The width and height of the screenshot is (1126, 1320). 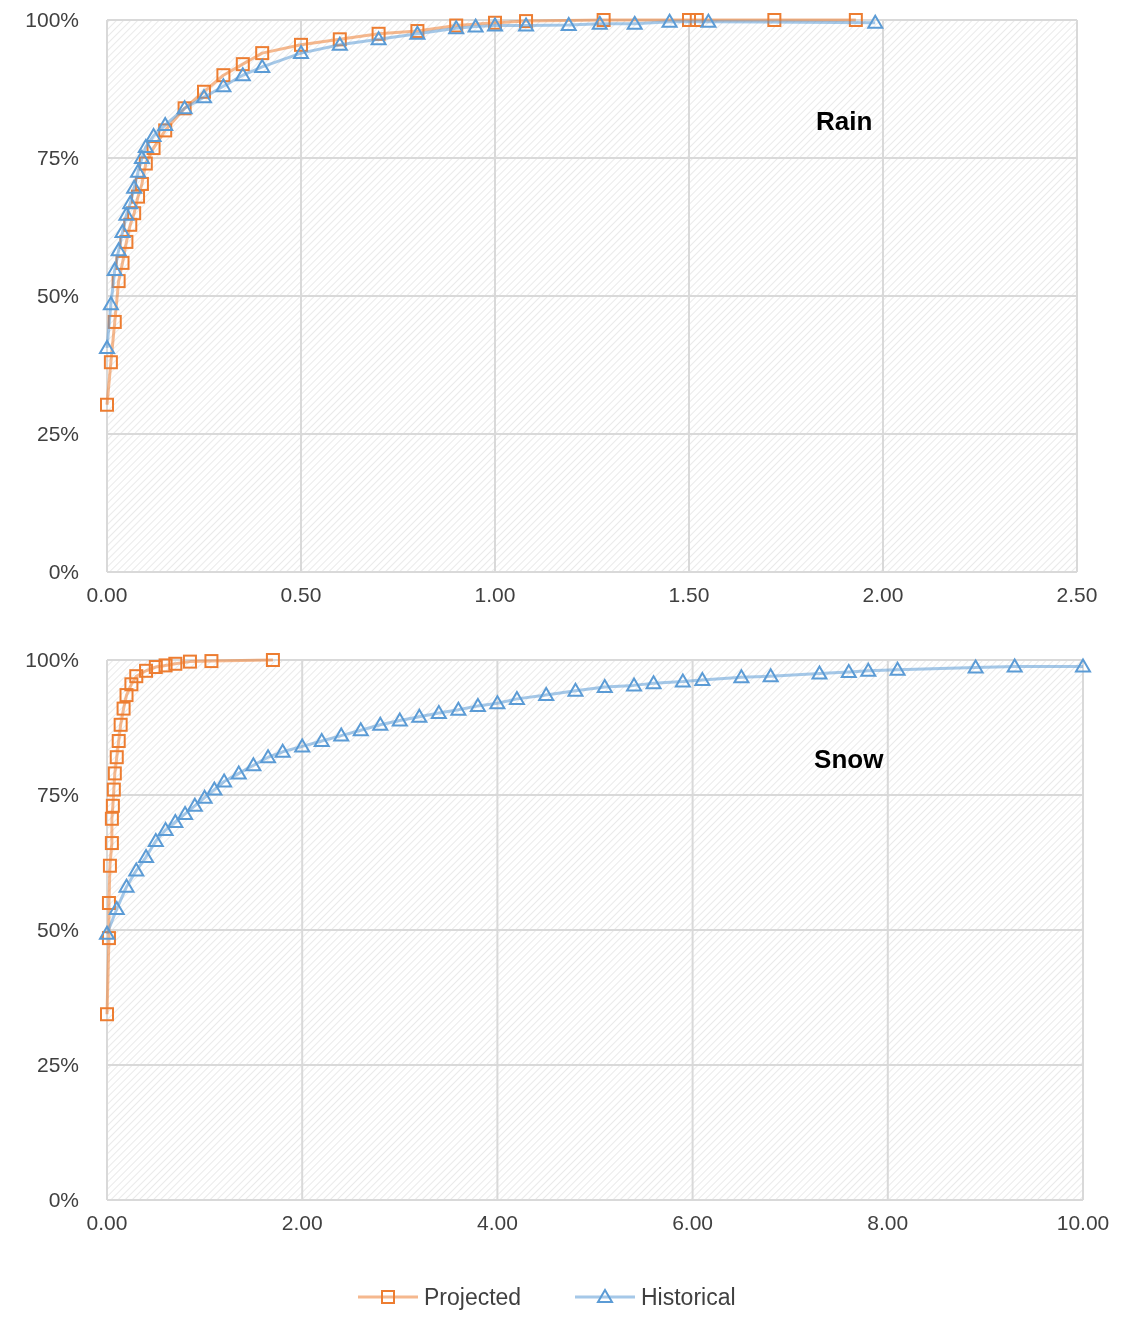 I want to click on x-tick-label: 2.00, so click(x=302, y=1222).